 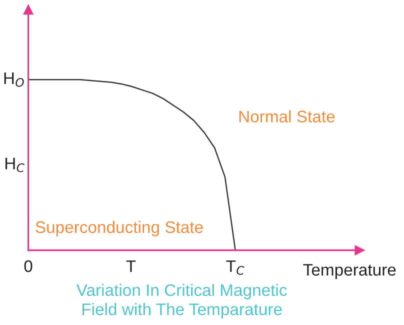 What do you see at coordinates (235, 267) in the screenshot?
I see `text: T$_{C}$` at bounding box center [235, 267].